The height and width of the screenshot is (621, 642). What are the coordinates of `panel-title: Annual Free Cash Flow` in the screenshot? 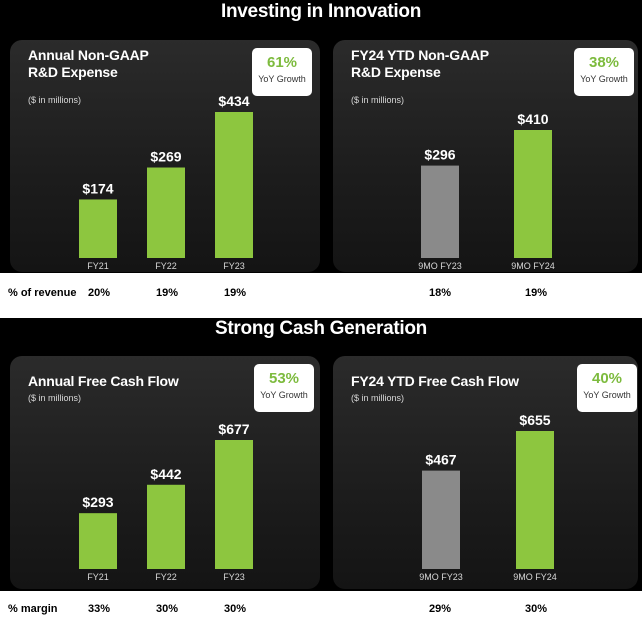 It's located at (103, 381).